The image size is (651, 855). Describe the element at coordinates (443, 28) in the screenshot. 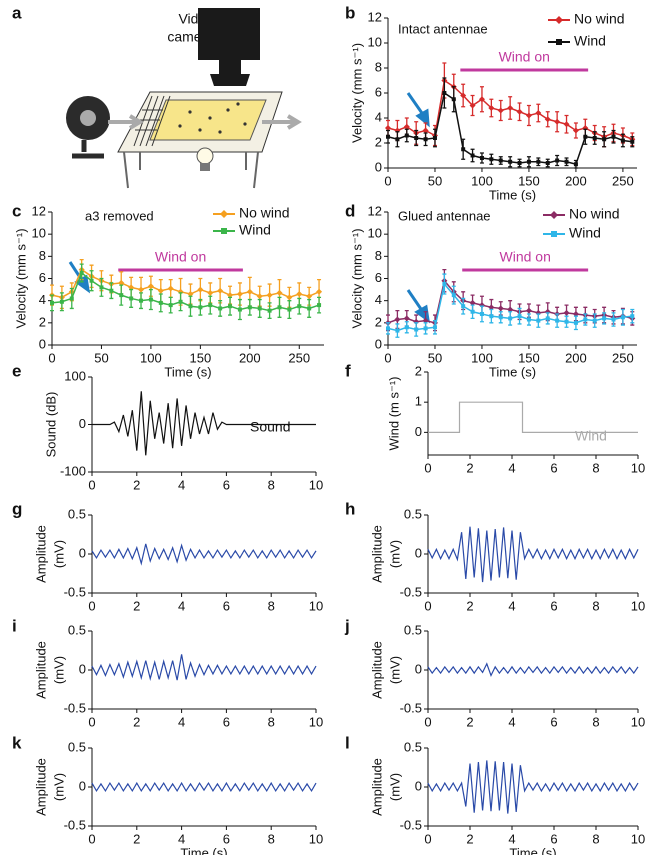

I see `chart-annotation: Intact antennae` at that location.